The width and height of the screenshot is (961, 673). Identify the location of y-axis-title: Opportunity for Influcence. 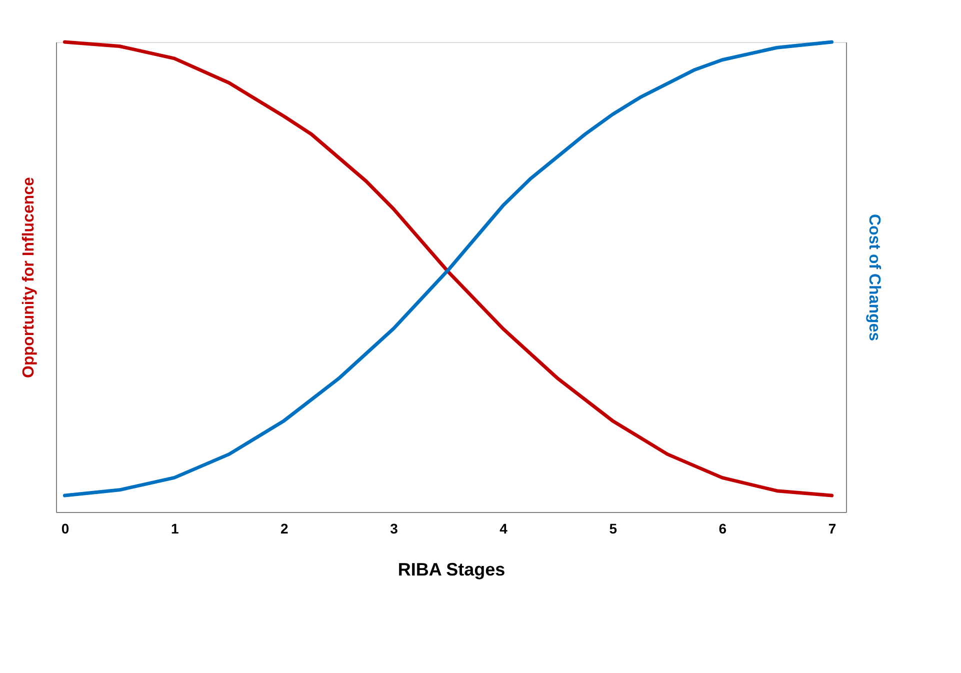
(29, 277).